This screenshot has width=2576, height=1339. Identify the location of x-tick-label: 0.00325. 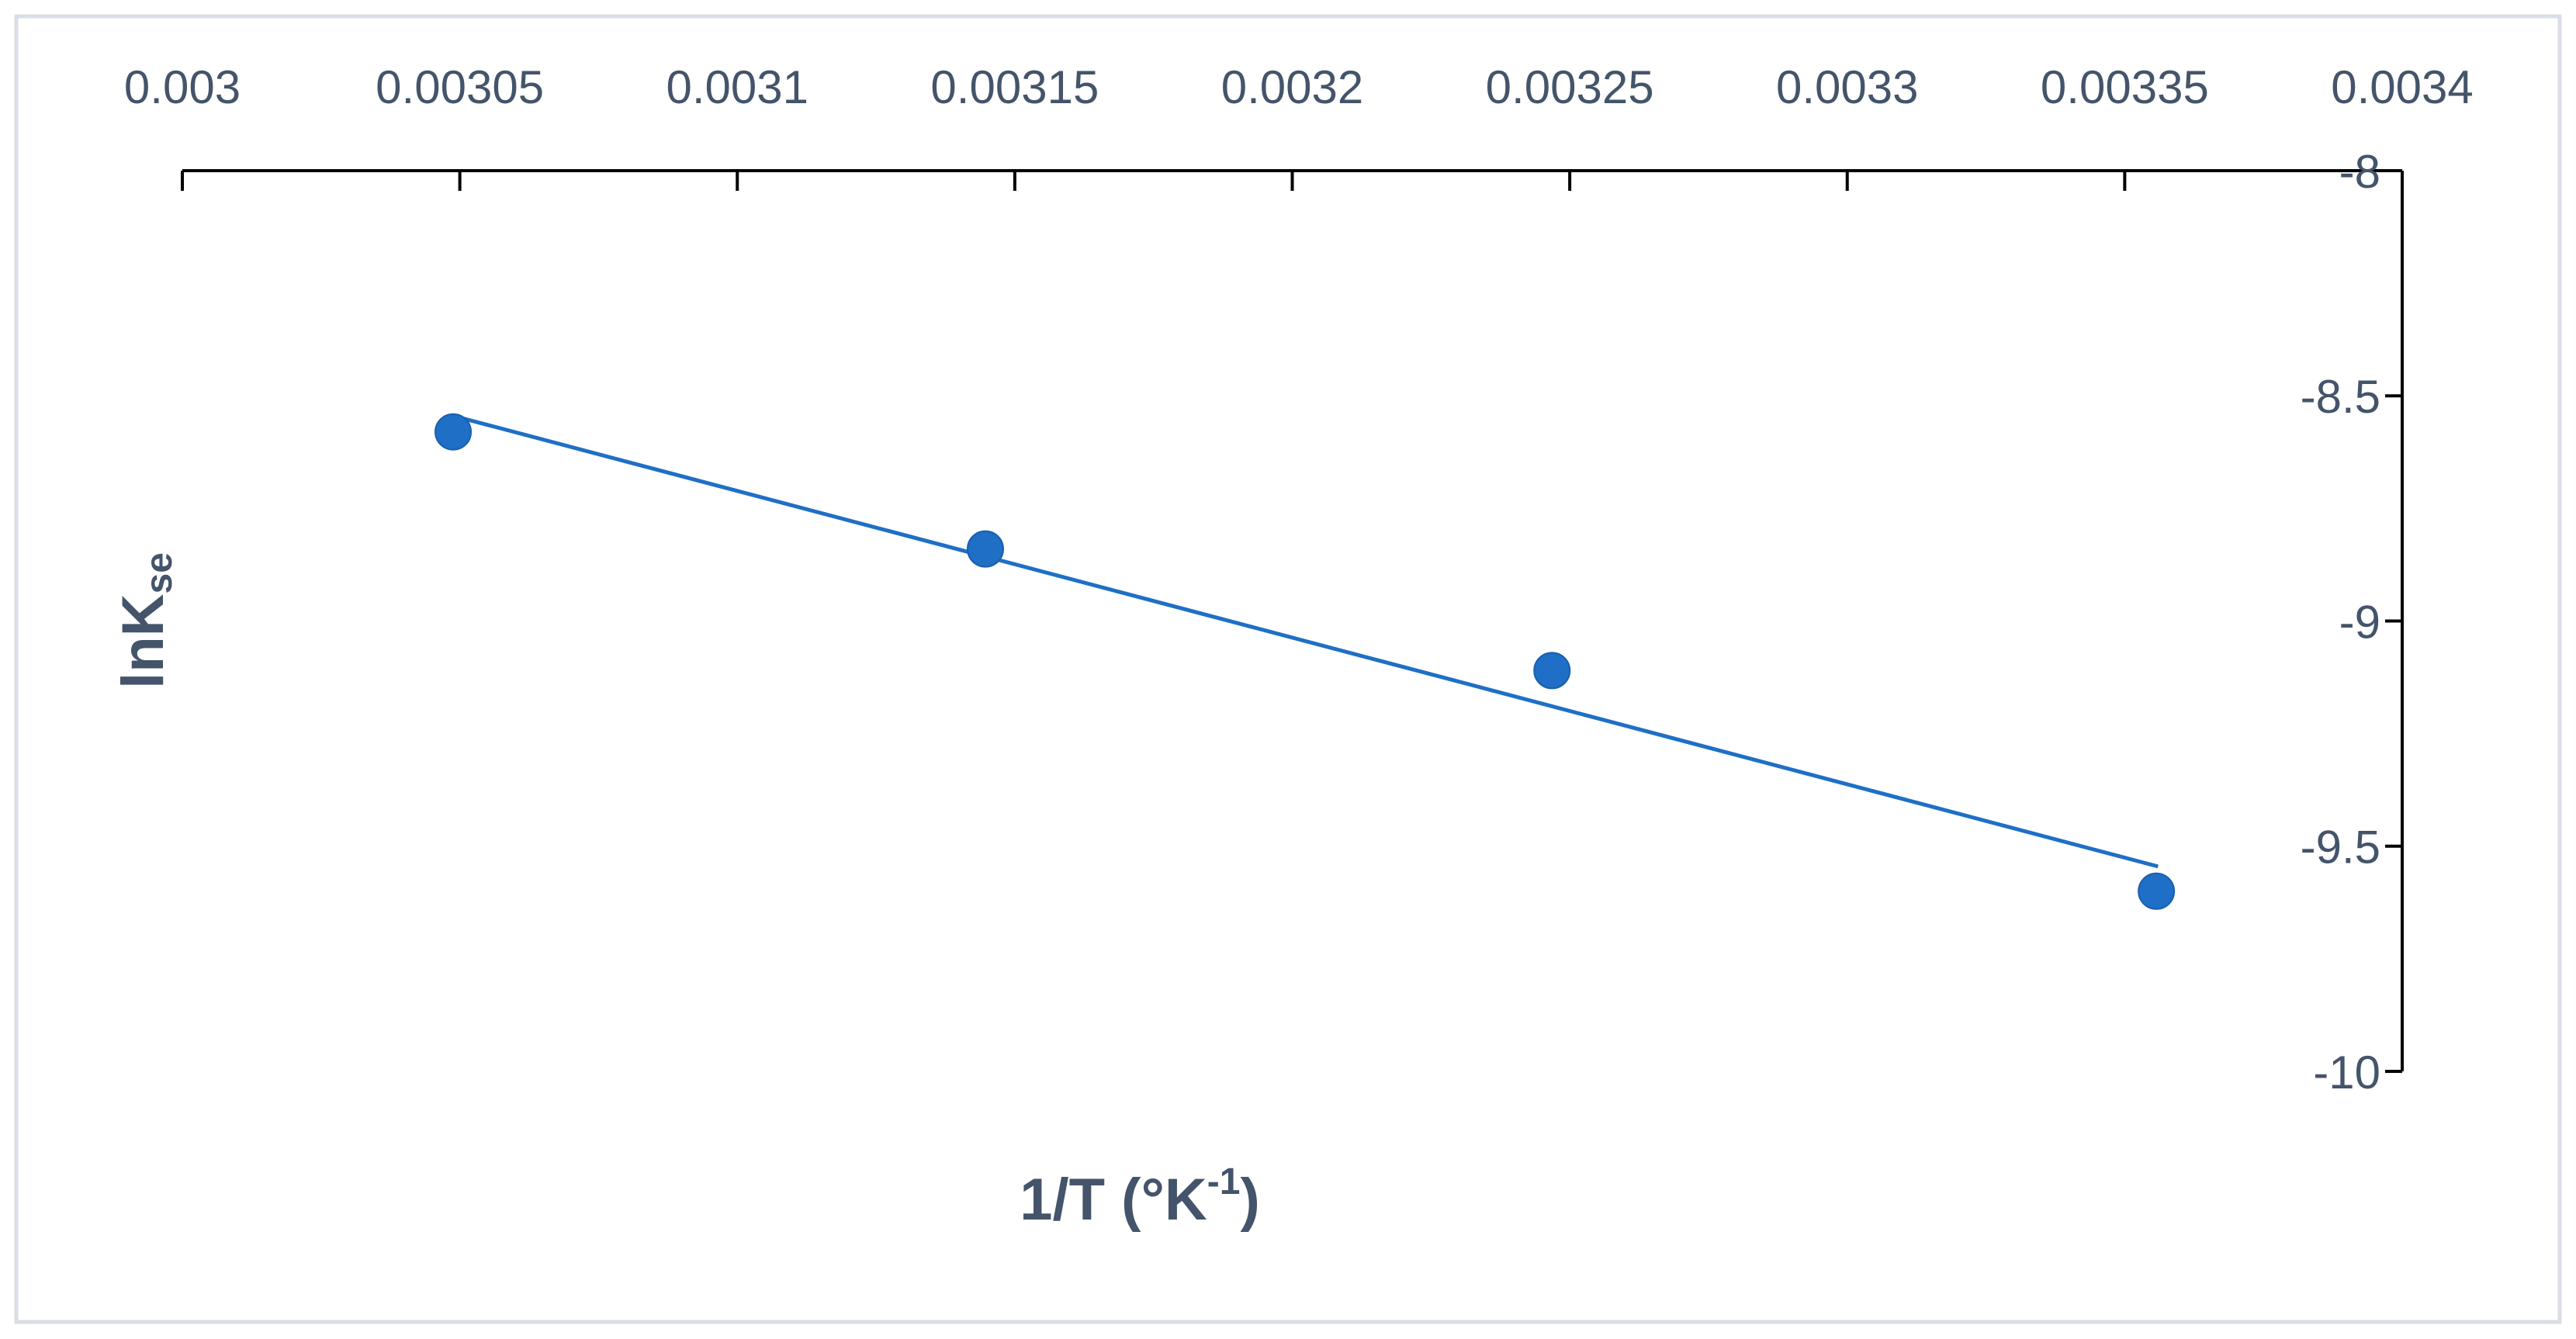
(1570, 87).